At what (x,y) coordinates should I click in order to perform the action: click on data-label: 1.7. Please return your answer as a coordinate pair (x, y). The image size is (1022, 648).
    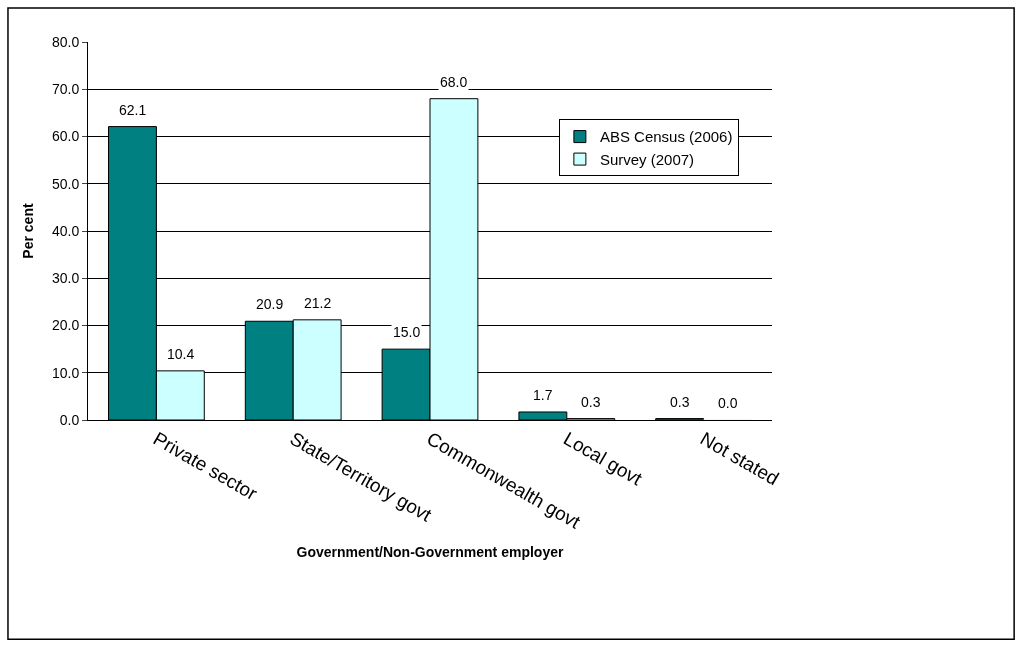
    Looking at the image, I should click on (543, 395).